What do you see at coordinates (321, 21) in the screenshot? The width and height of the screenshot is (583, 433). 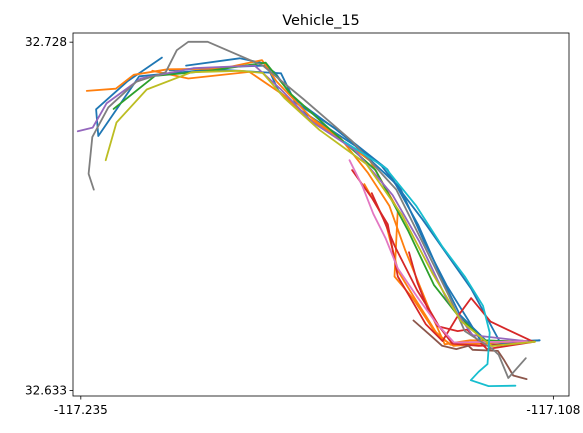 I see `chart-title: Vehicle_15` at bounding box center [321, 21].